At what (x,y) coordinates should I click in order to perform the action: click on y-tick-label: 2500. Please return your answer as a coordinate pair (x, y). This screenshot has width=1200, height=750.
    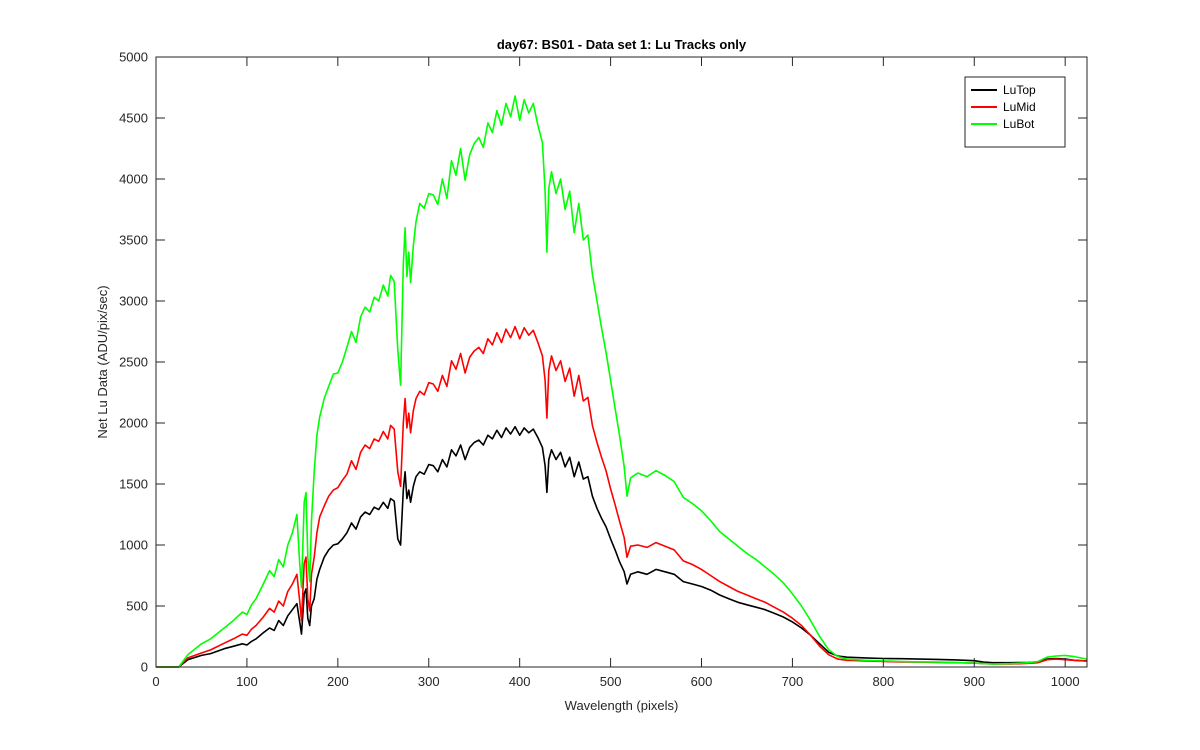
    Looking at the image, I should click on (133, 362).